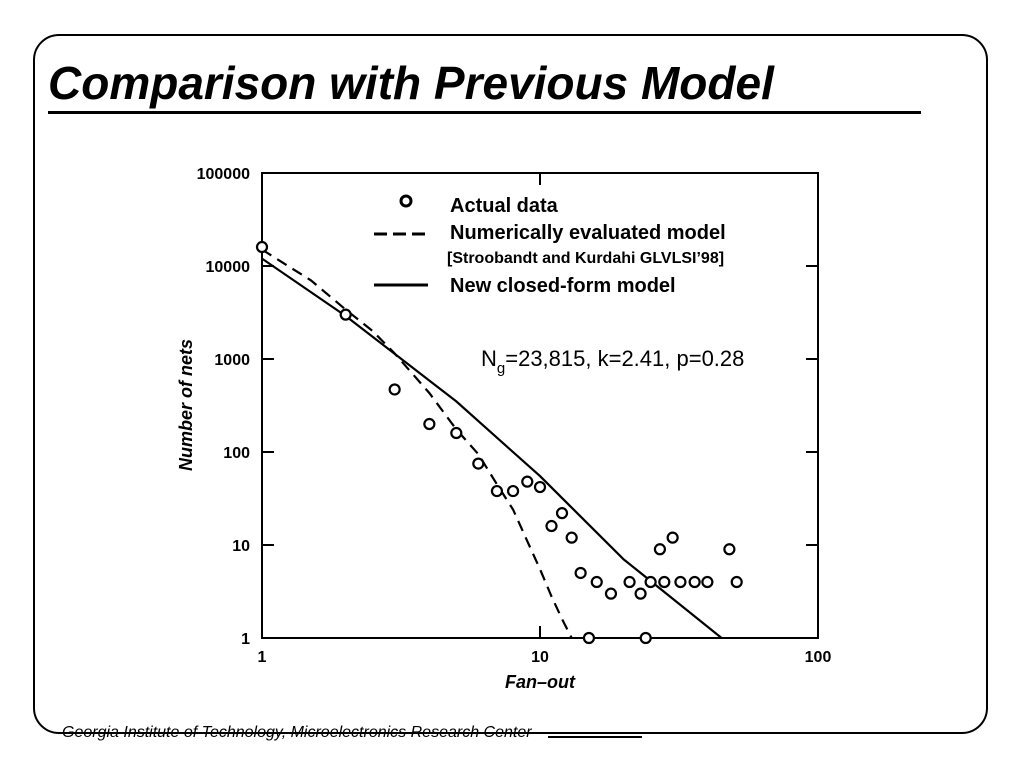  I want to click on x-tick-label: 10, so click(540, 657).